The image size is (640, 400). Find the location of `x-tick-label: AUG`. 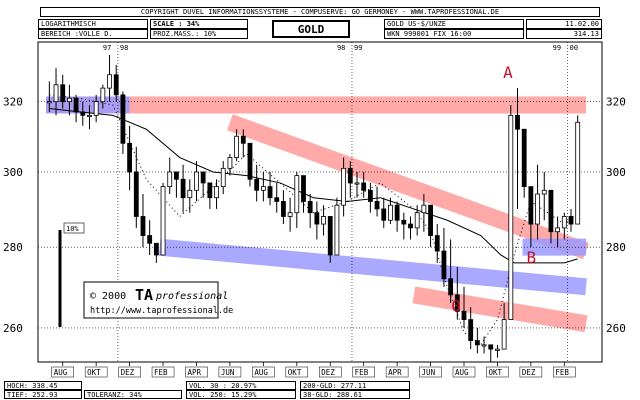

x-tick-label: AUG is located at coordinates (462, 372).